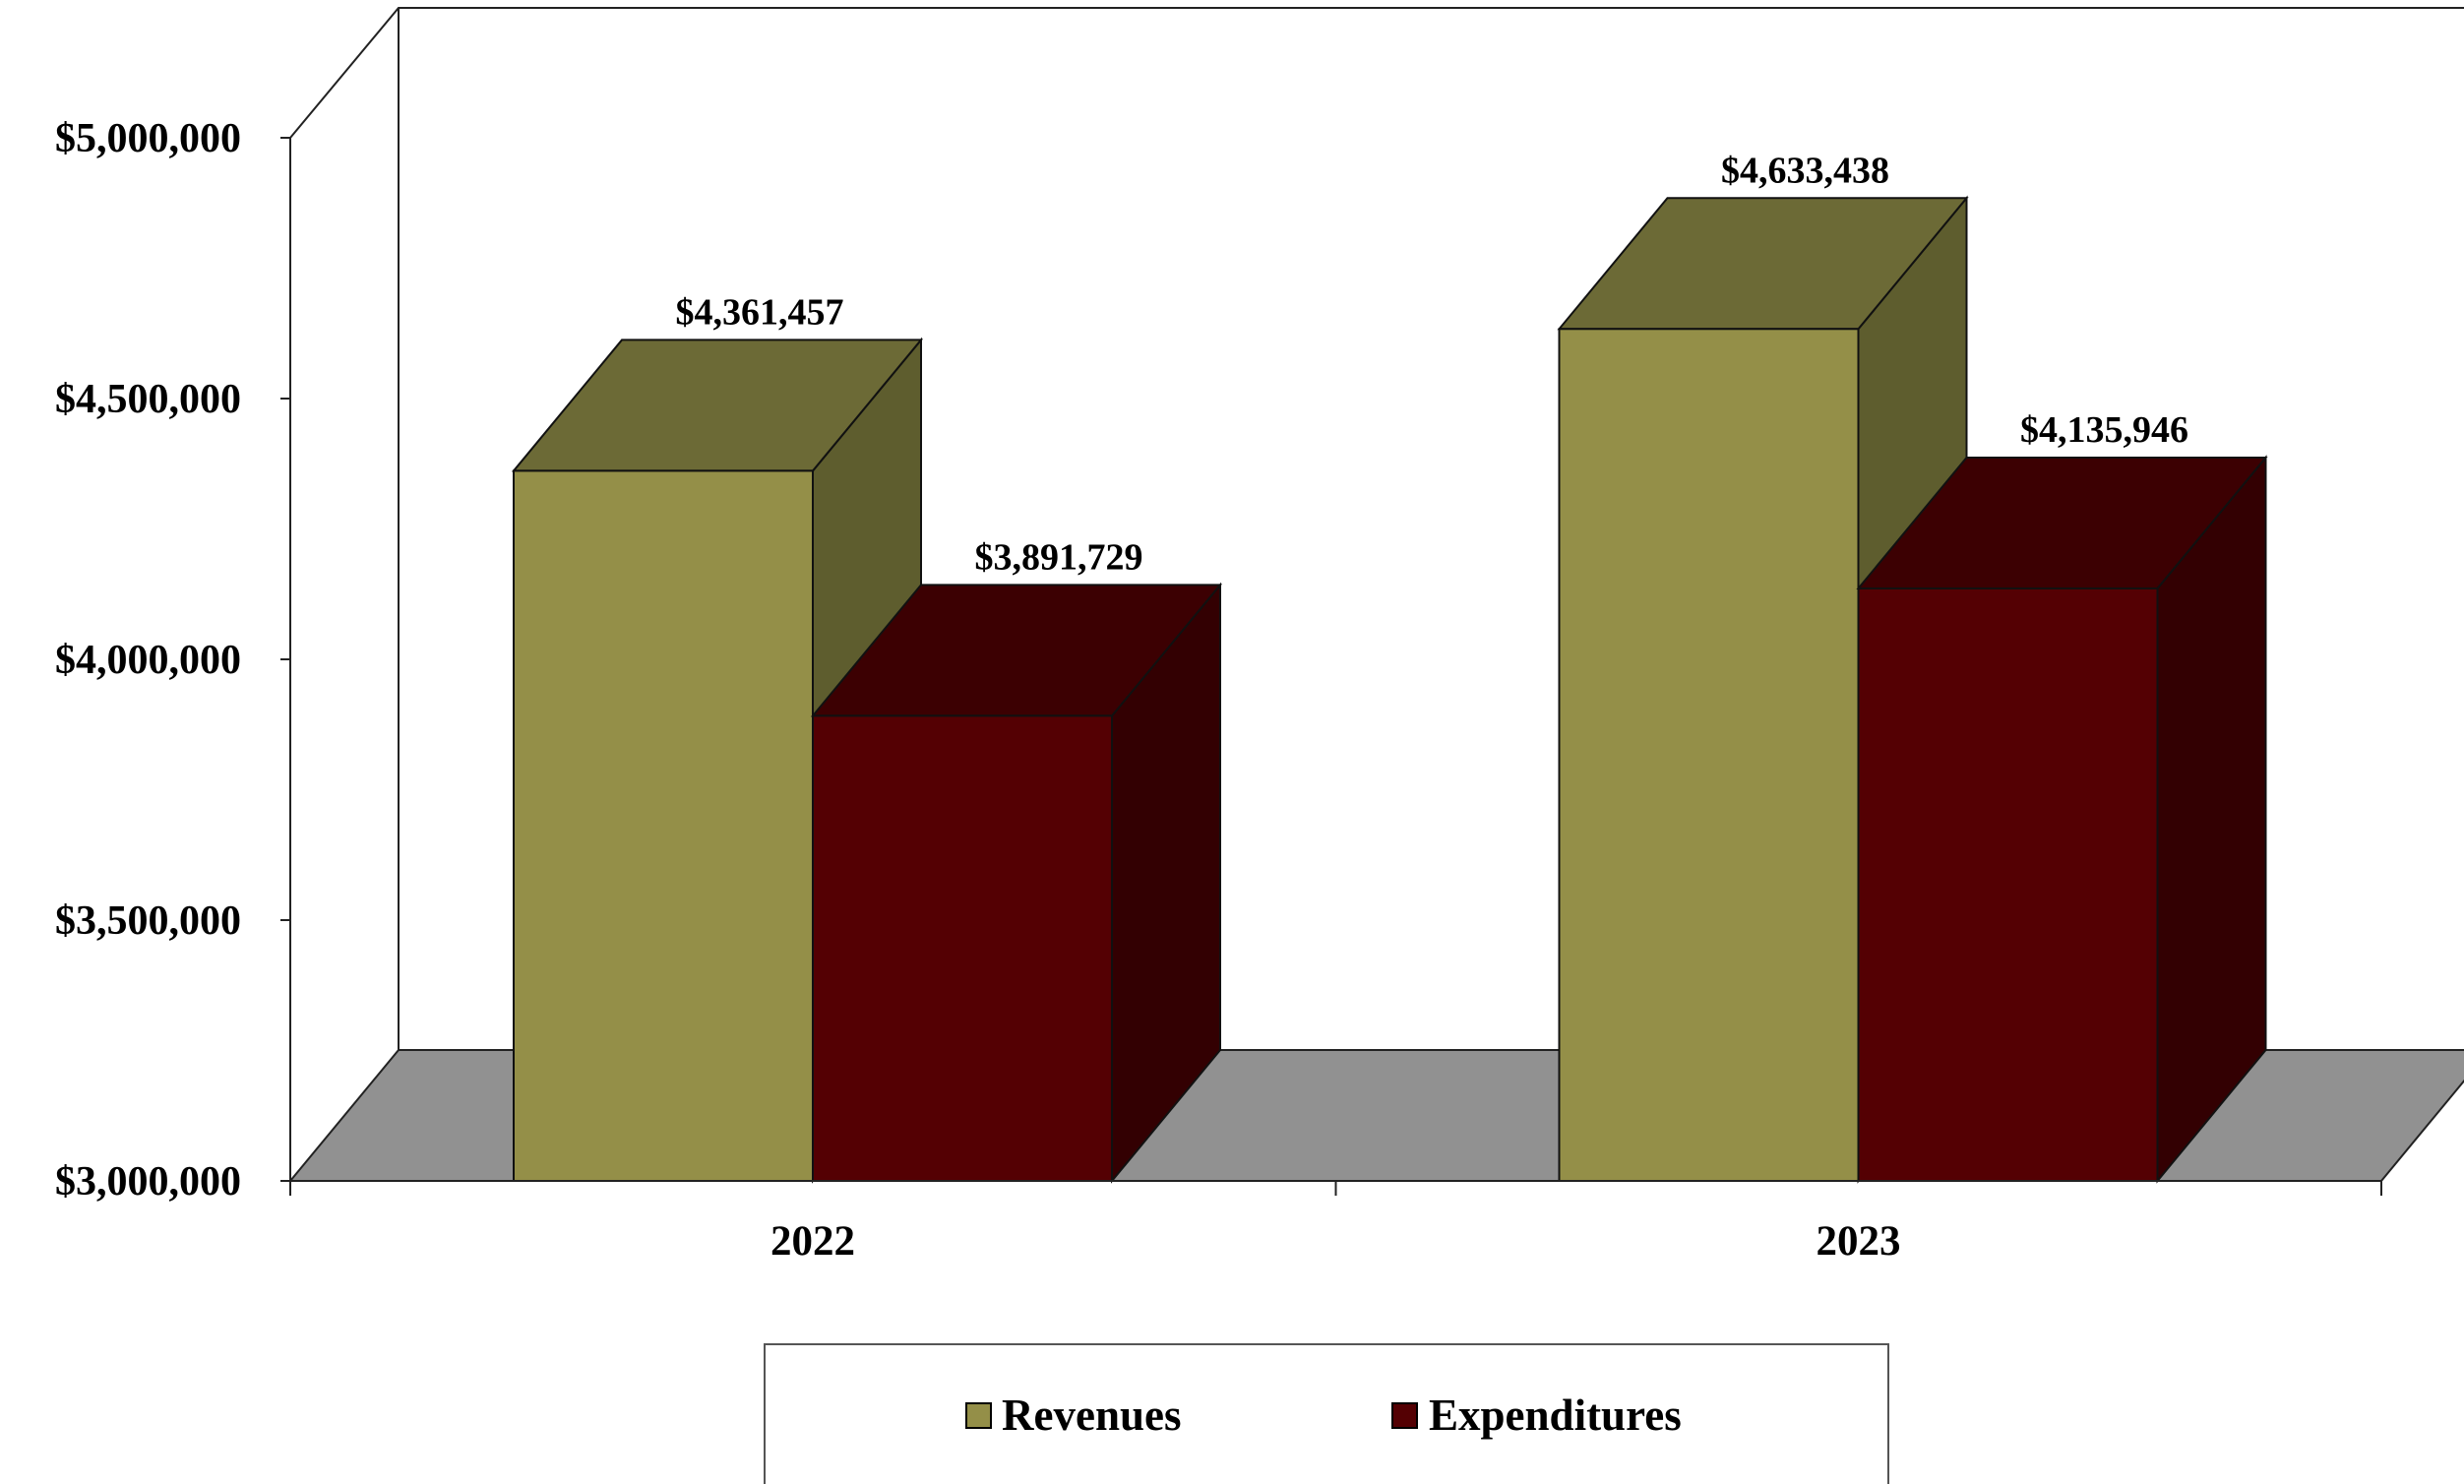 This screenshot has height=1484, width=2464. What do you see at coordinates (1091, 1416) in the screenshot?
I see `legend-label-revenues: Revenues` at bounding box center [1091, 1416].